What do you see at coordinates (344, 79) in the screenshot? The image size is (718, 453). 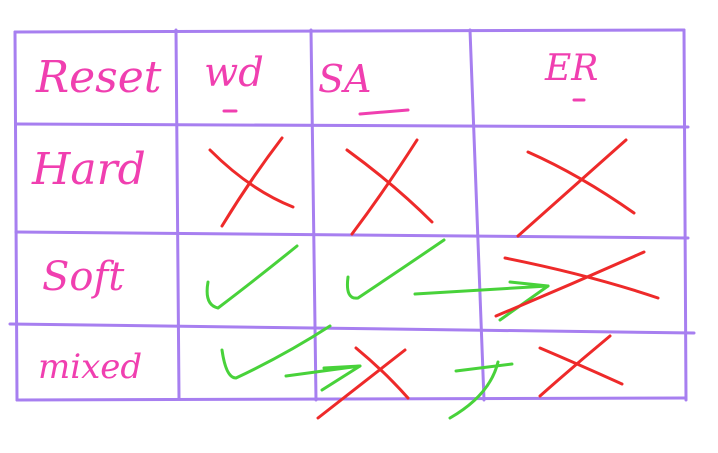 I see `header-label-sa: SA` at bounding box center [344, 79].